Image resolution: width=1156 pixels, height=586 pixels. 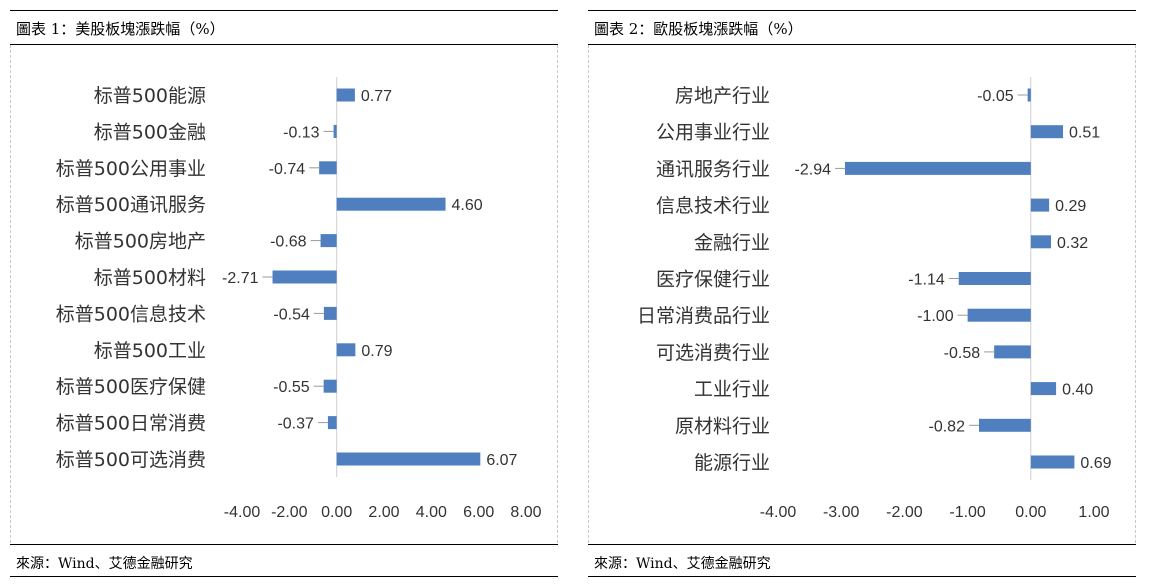 I want to click on value-label: 6.07, so click(x=501, y=460).